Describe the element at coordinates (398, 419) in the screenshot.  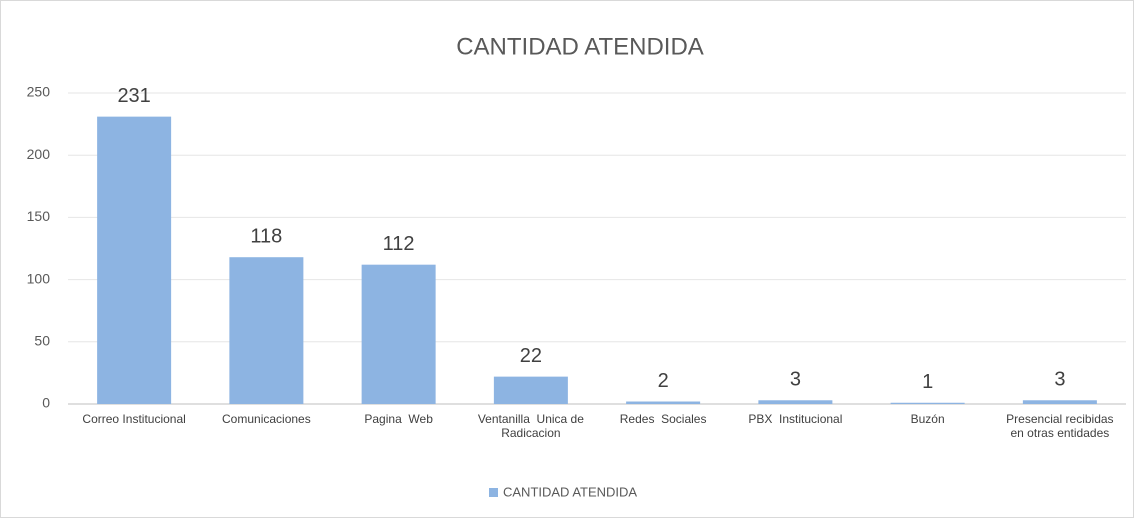
I see `x-tick-label: Pagina Web` at that location.